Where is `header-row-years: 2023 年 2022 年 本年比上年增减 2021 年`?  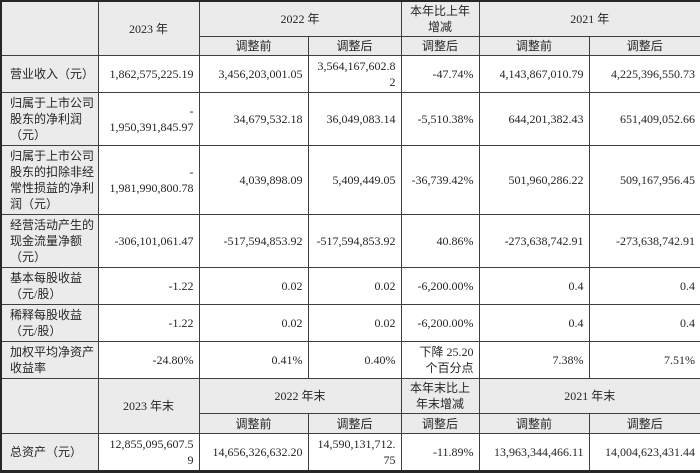
header-row-years: 2023 年 2022 年 本年比上年增减 2021 年 is located at coordinates (350, 28).